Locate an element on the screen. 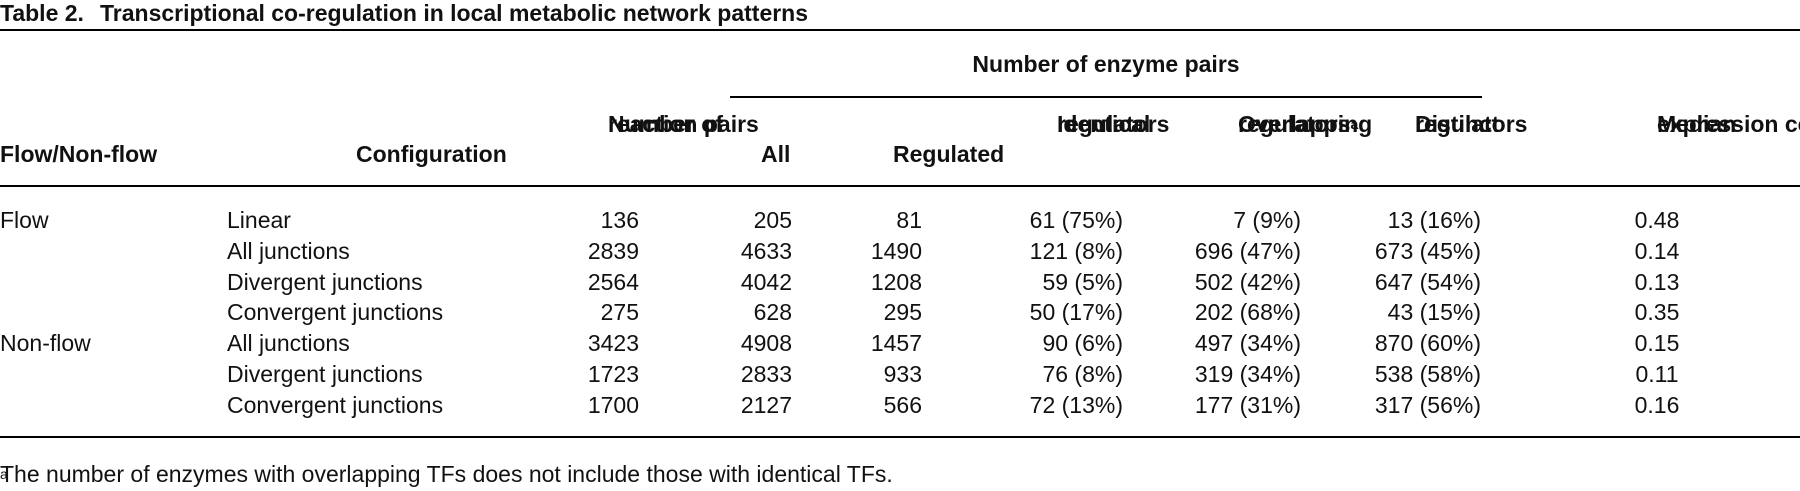  cell: 538 (58%) is located at coordinates (1427, 374).